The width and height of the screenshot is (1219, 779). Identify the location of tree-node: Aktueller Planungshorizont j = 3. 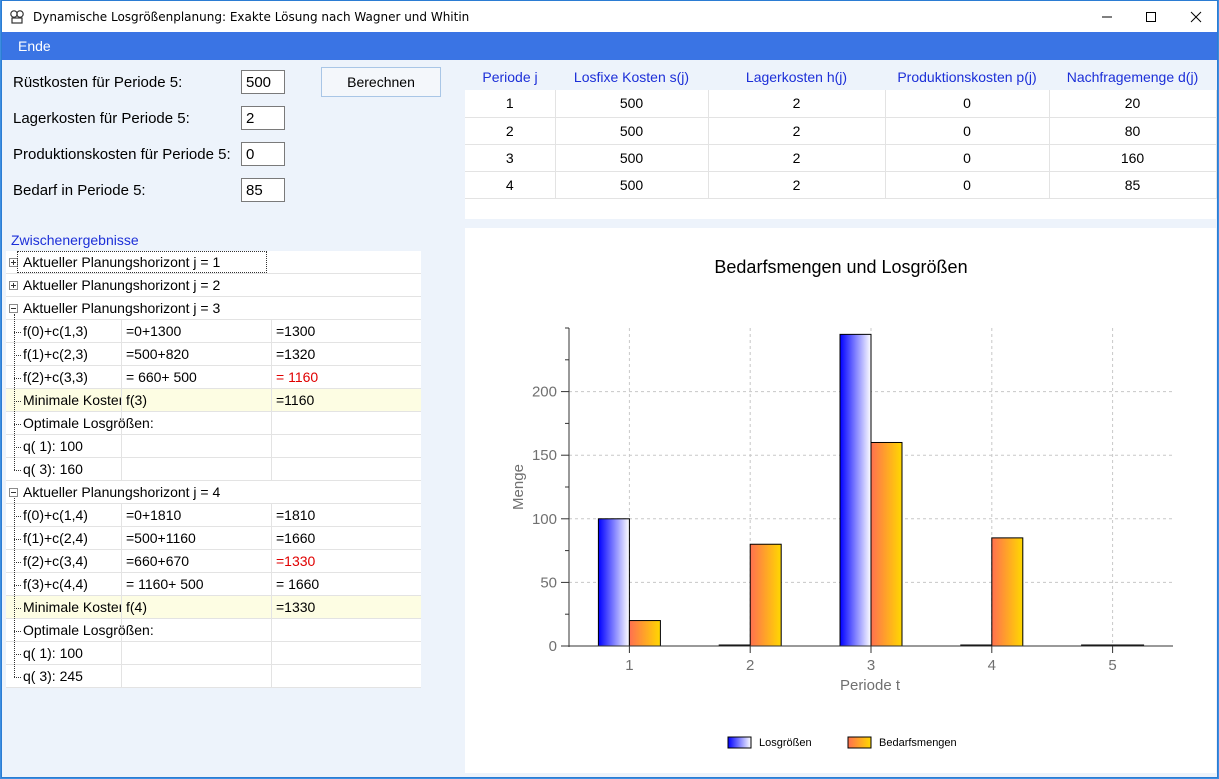
(213, 308).